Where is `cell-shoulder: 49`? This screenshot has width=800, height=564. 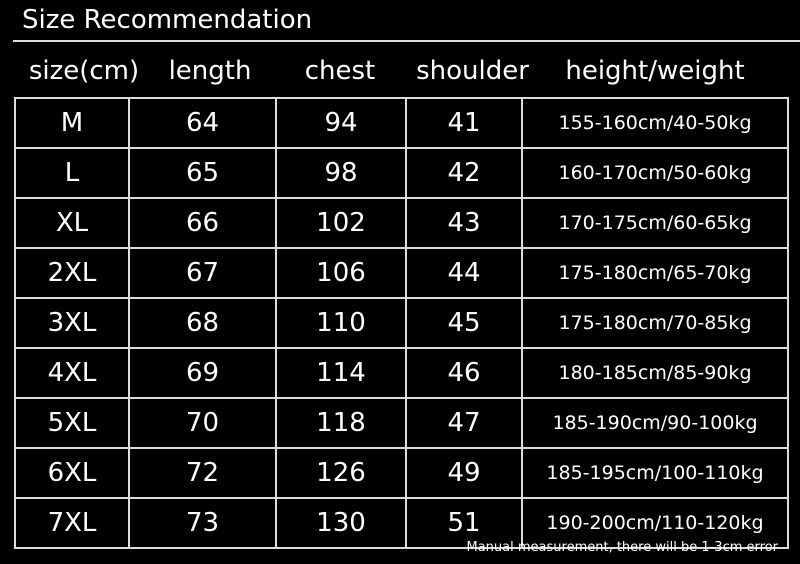 cell-shoulder: 49 is located at coordinates (464, 473).